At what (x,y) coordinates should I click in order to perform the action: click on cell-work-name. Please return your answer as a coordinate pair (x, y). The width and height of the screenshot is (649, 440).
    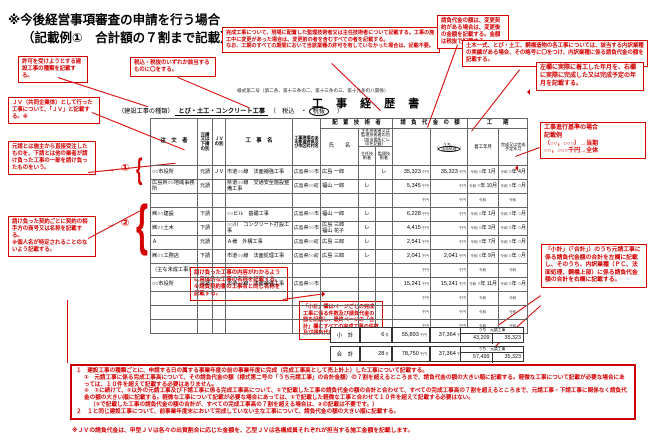
    Looking at the image, I should click on (259, 271).